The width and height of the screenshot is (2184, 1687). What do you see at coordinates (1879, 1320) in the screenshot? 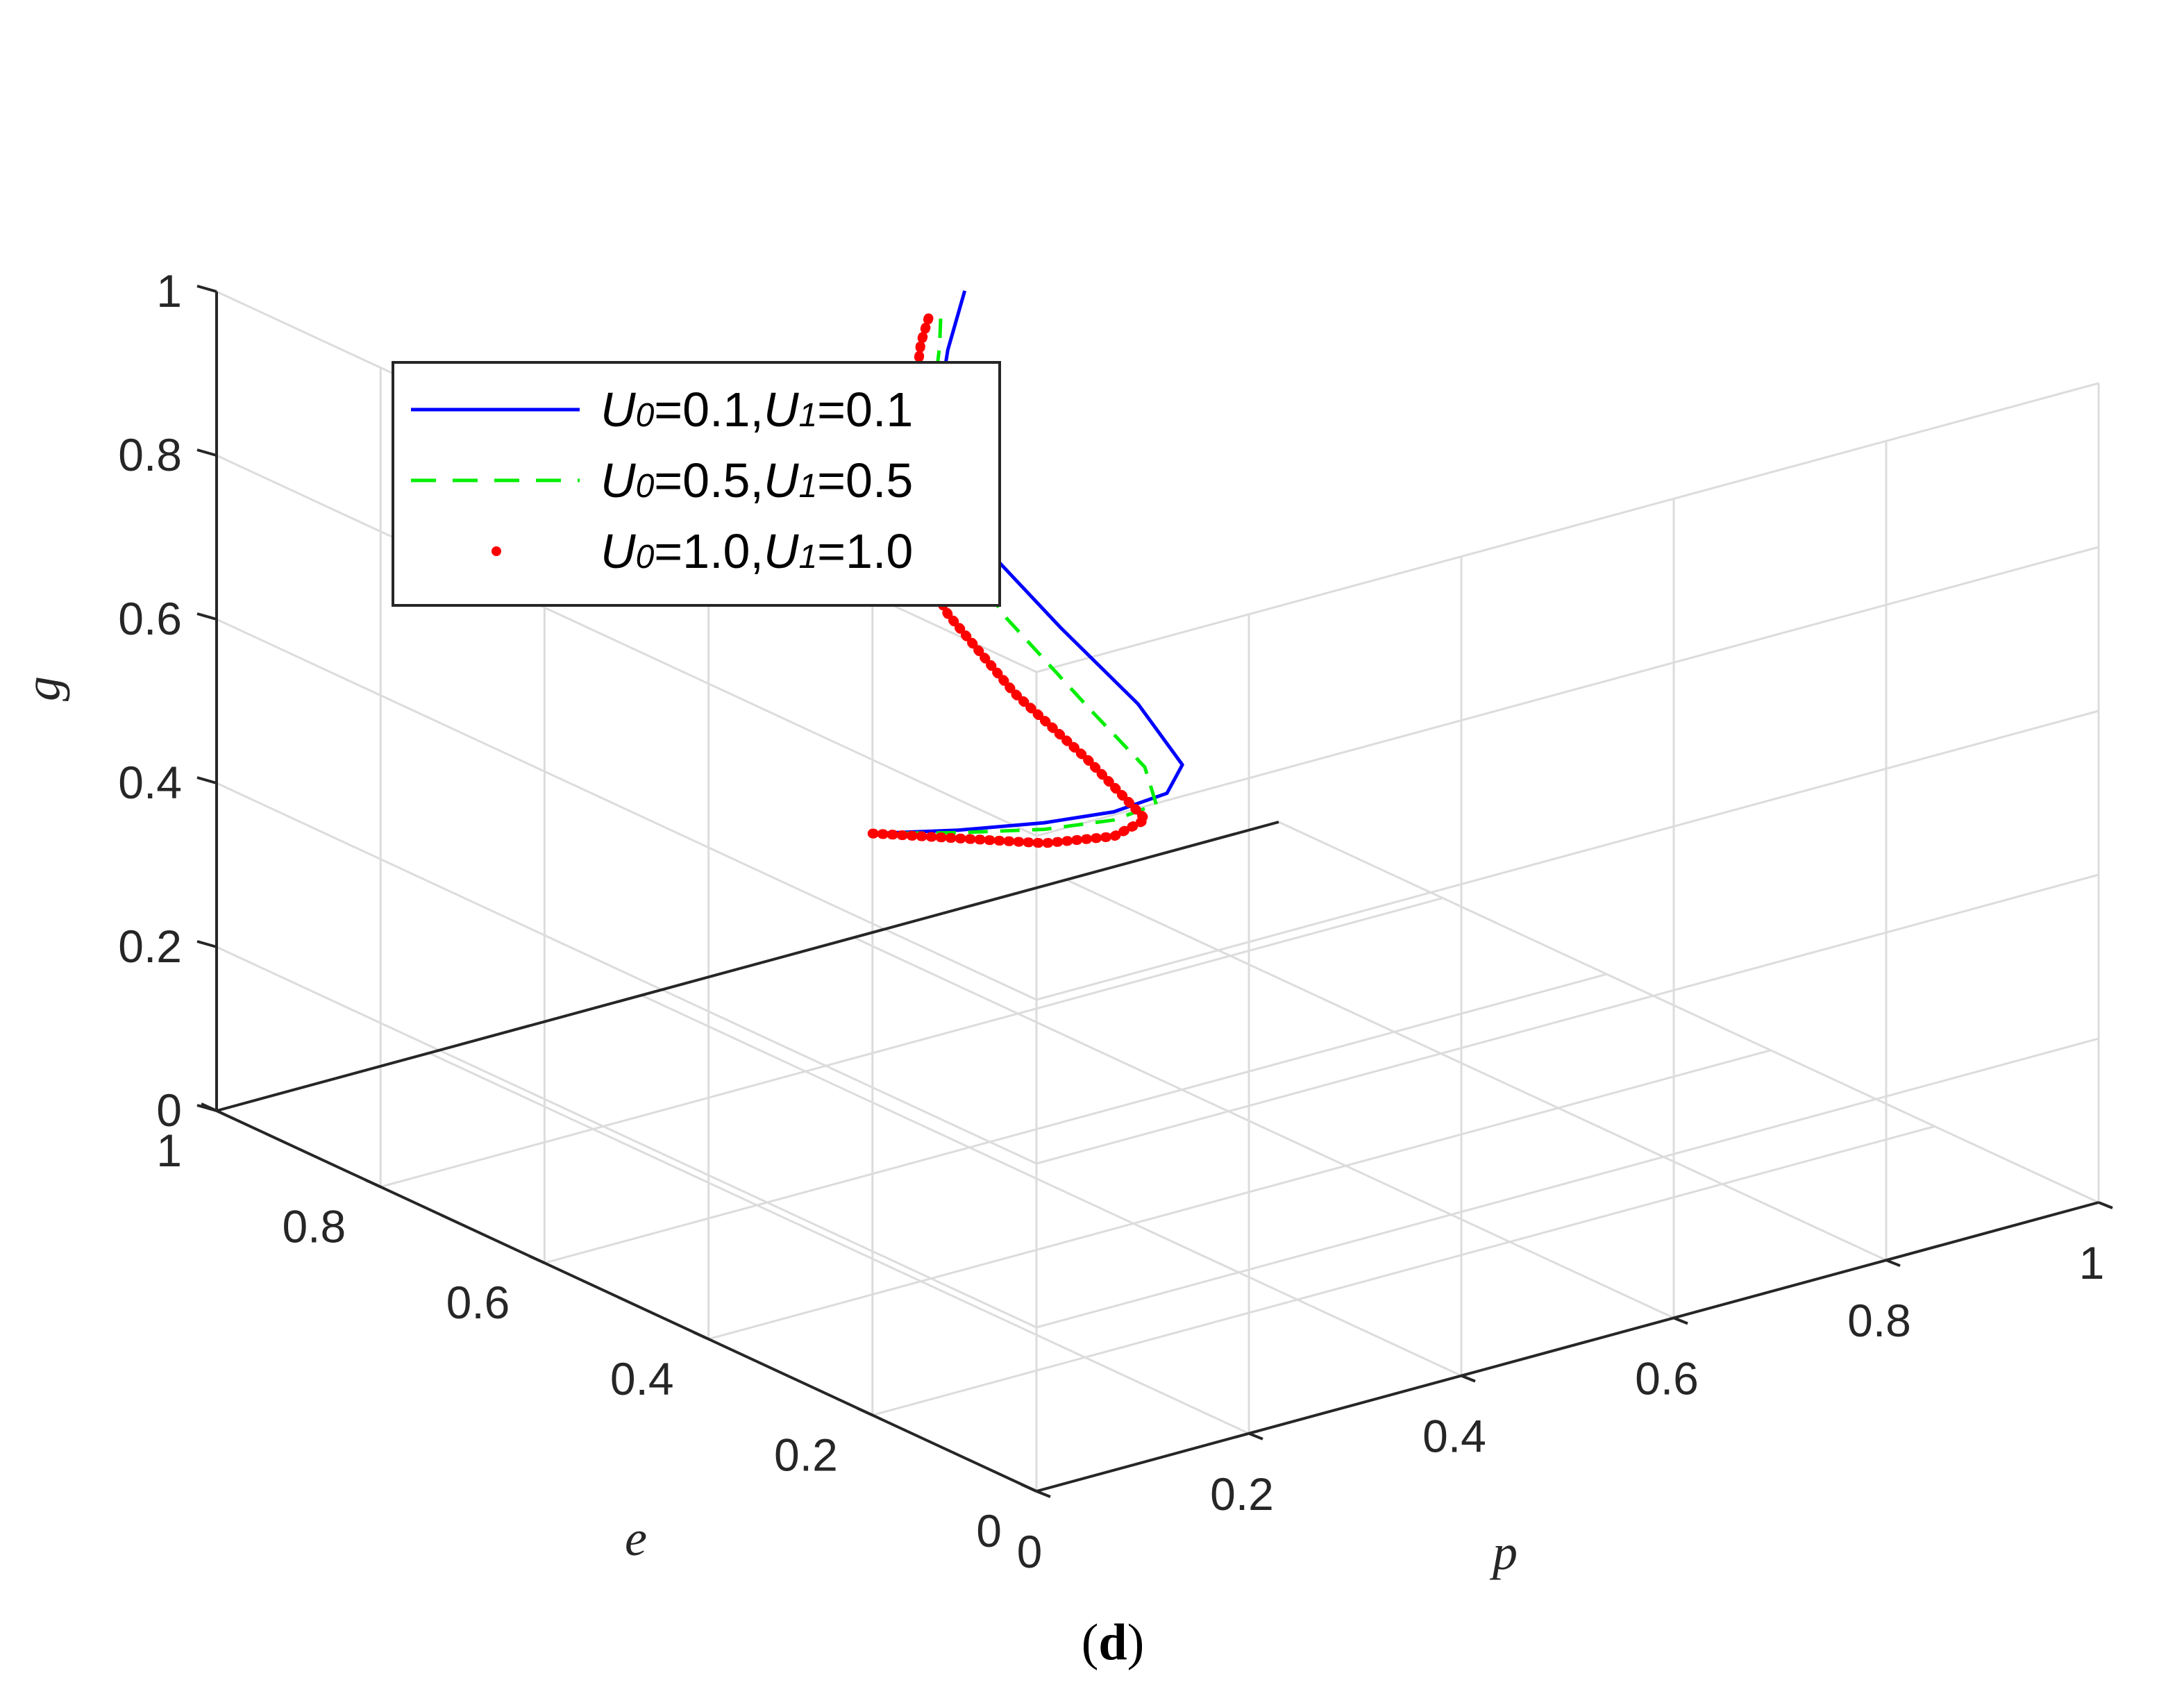
I see `p-tick-label: 0.8` at bounding box center [1879, 1320].